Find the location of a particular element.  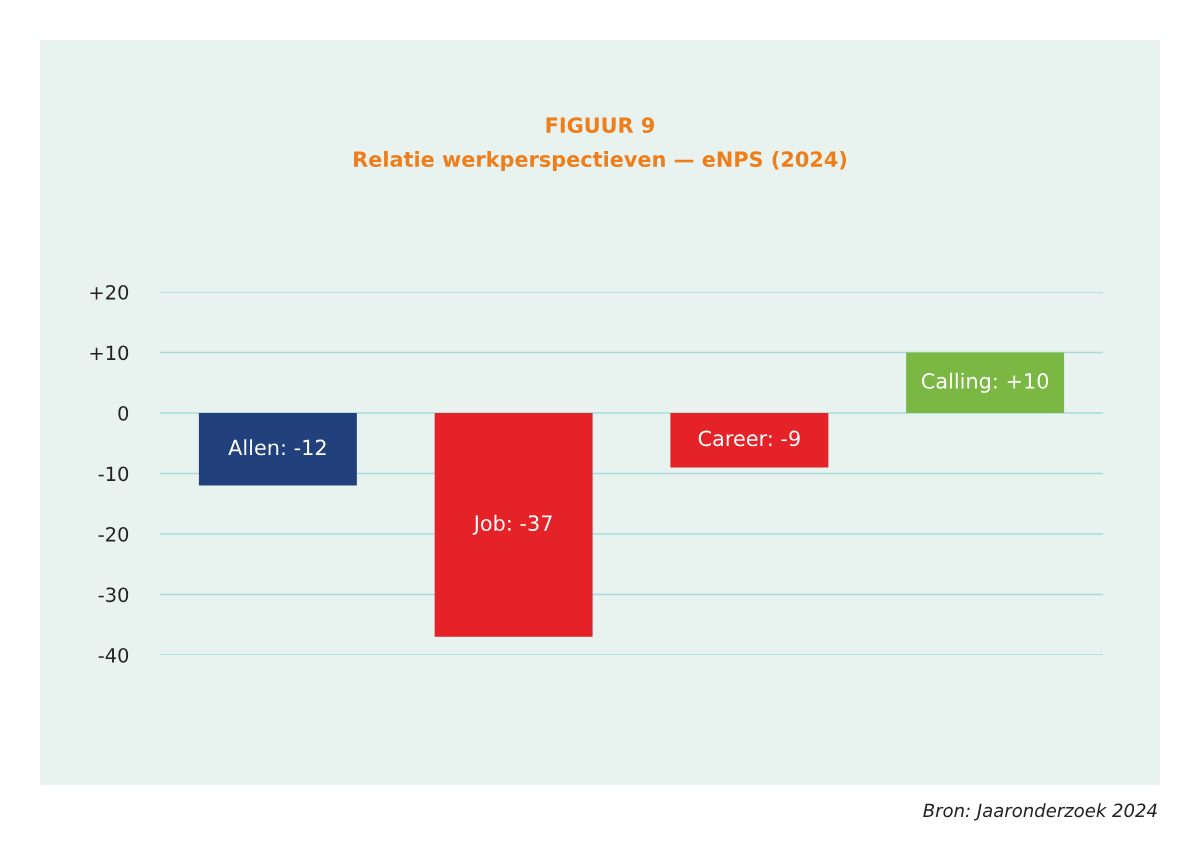

y-tick-label: +10 is located at coordinates (109, 353).